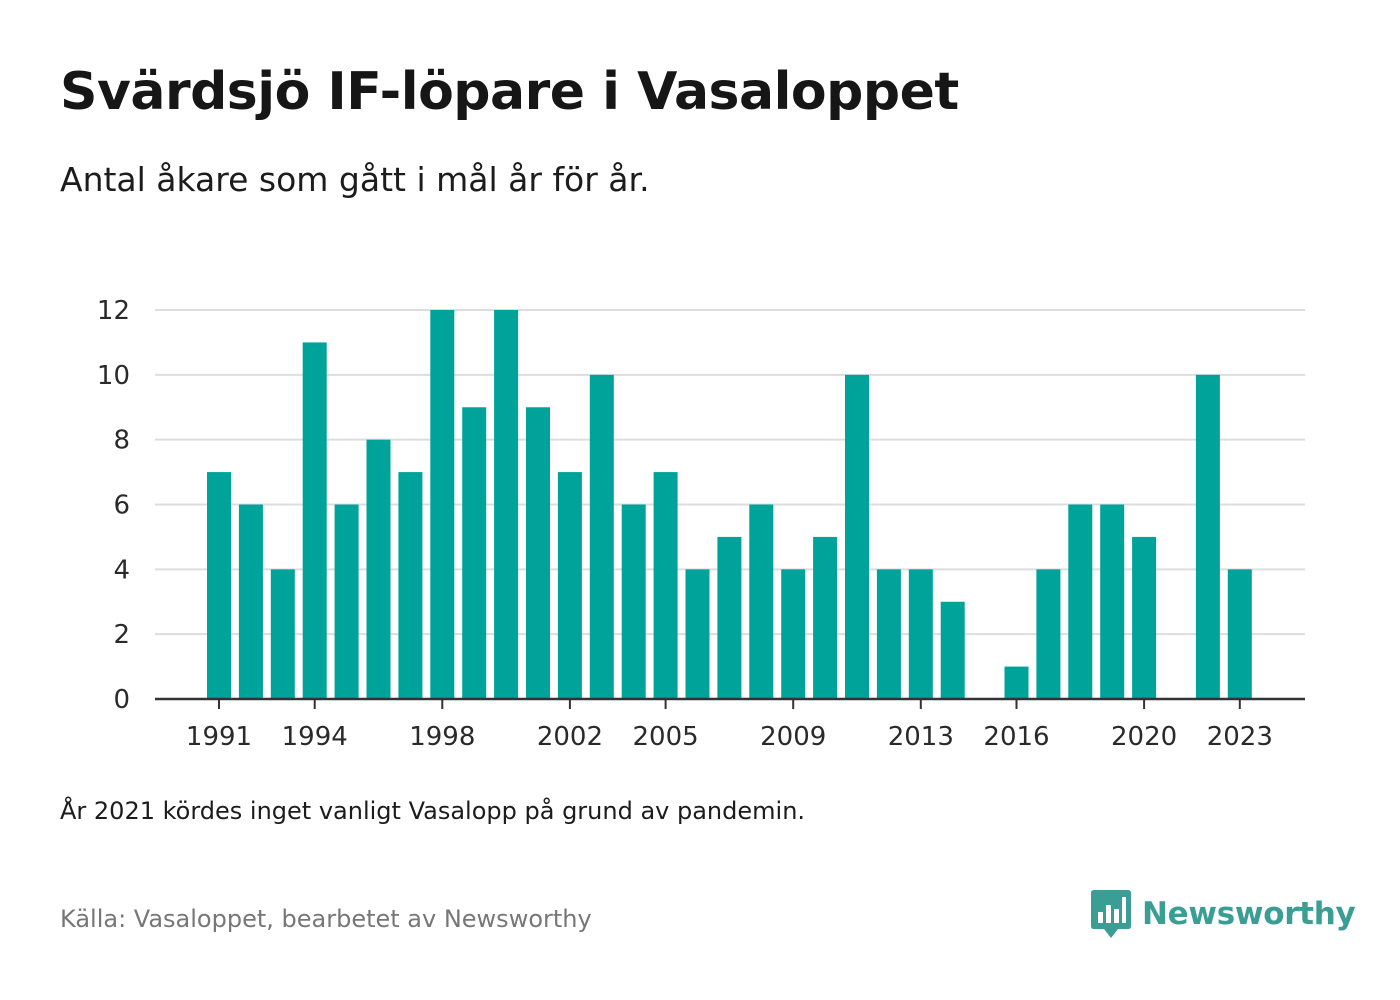 This screenshot has width=1400, height=1000. I want to click on bar-1993, so click(282, 634).